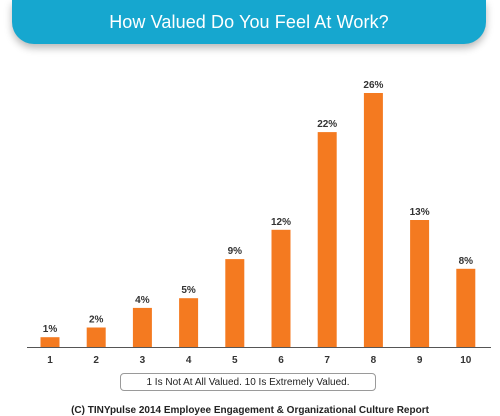  I want to click on x-tick-label-9: 9, so click(420, 360).